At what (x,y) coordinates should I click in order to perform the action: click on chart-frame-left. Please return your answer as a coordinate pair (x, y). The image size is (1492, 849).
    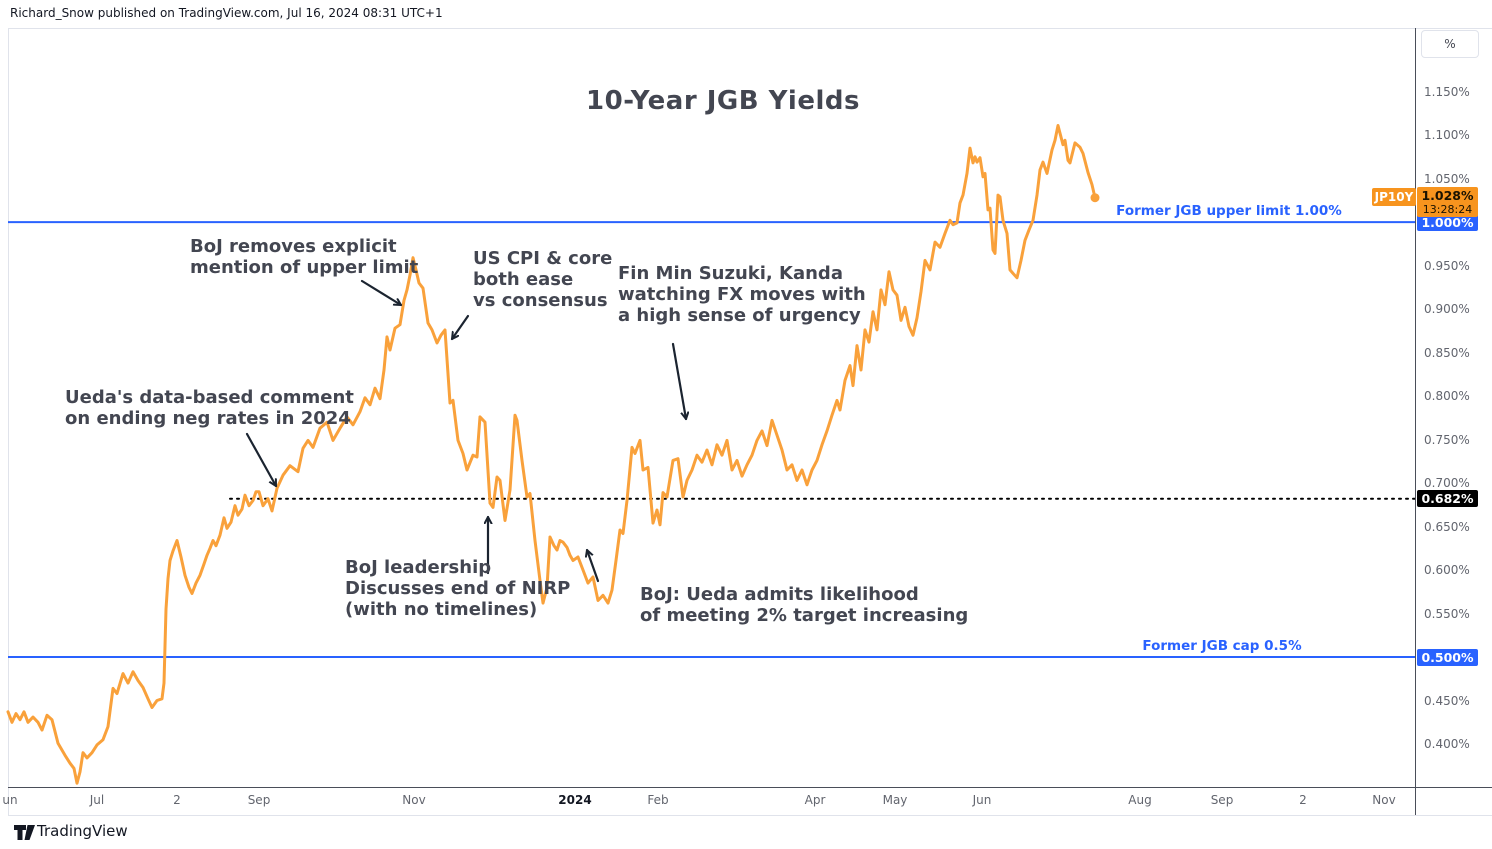
    Looking at the image, I should click on (8, 421).